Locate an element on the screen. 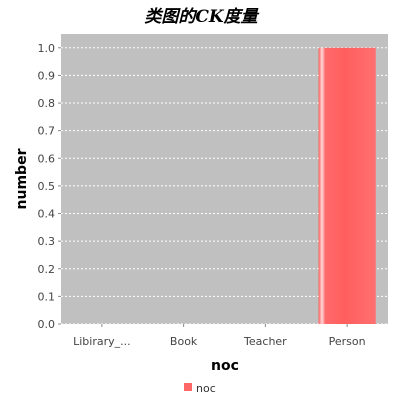 Image resolution: width=400 pixels, height=400 pixels. bars is located at coordinates (347, 186).